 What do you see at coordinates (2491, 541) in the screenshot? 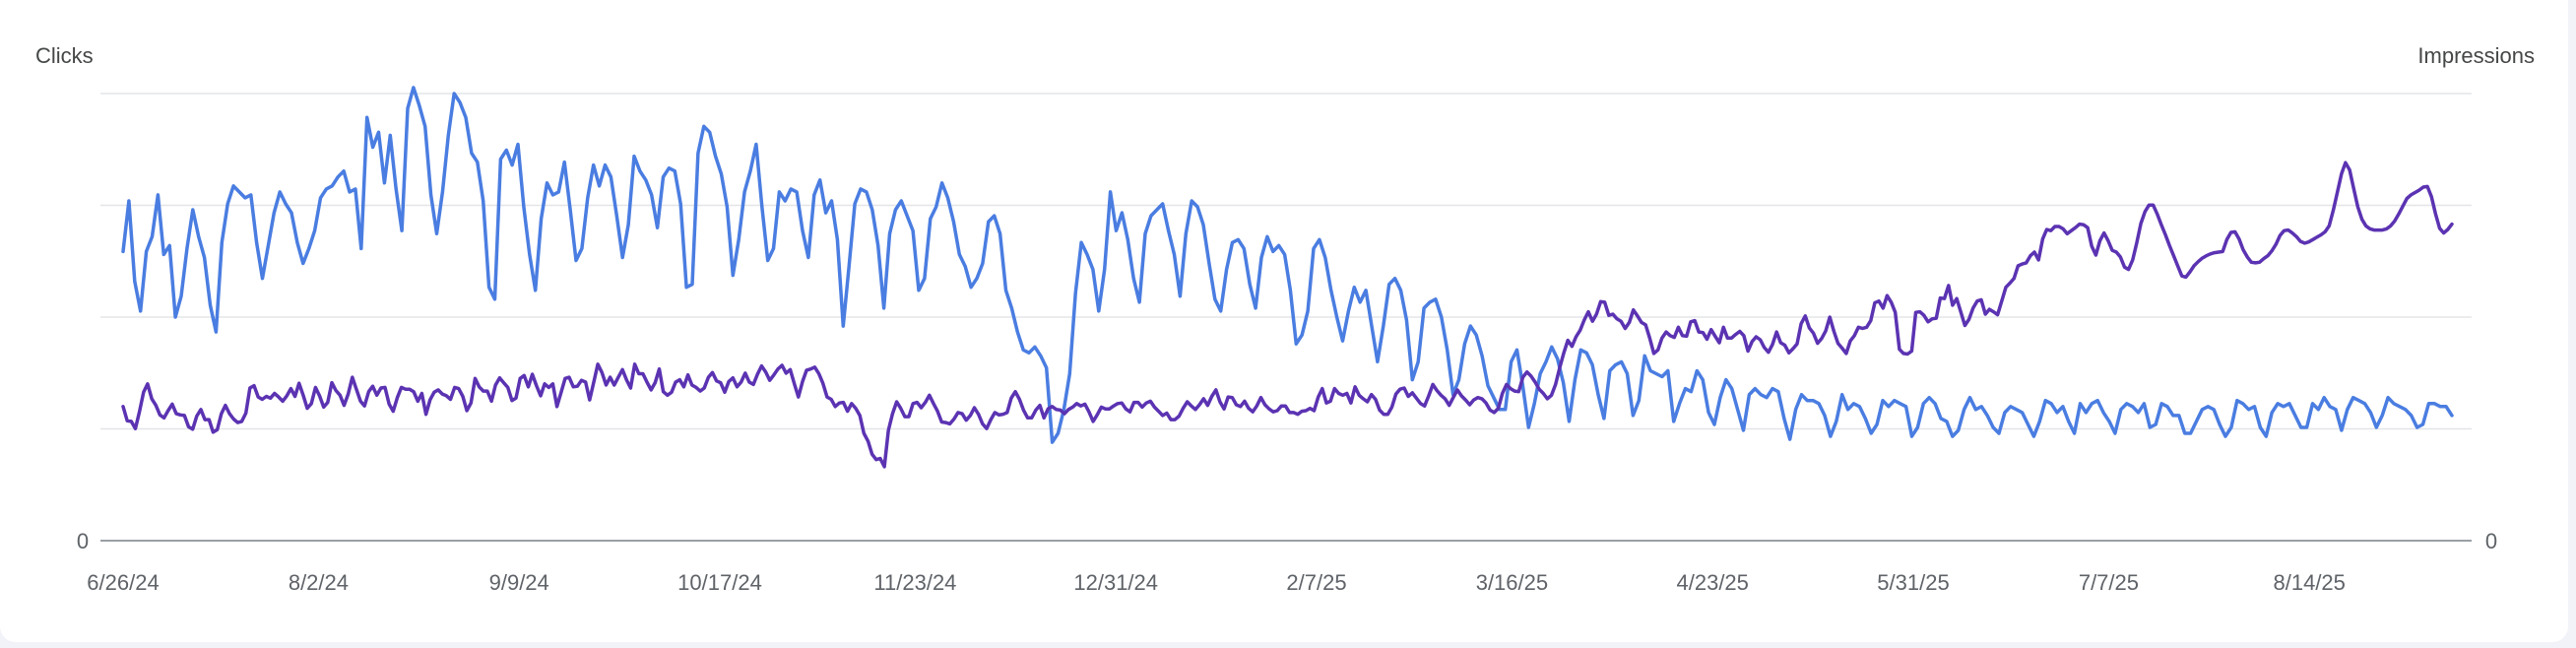
I see `right-axis-zero-label: 0` at bounding box center [2491, 541].